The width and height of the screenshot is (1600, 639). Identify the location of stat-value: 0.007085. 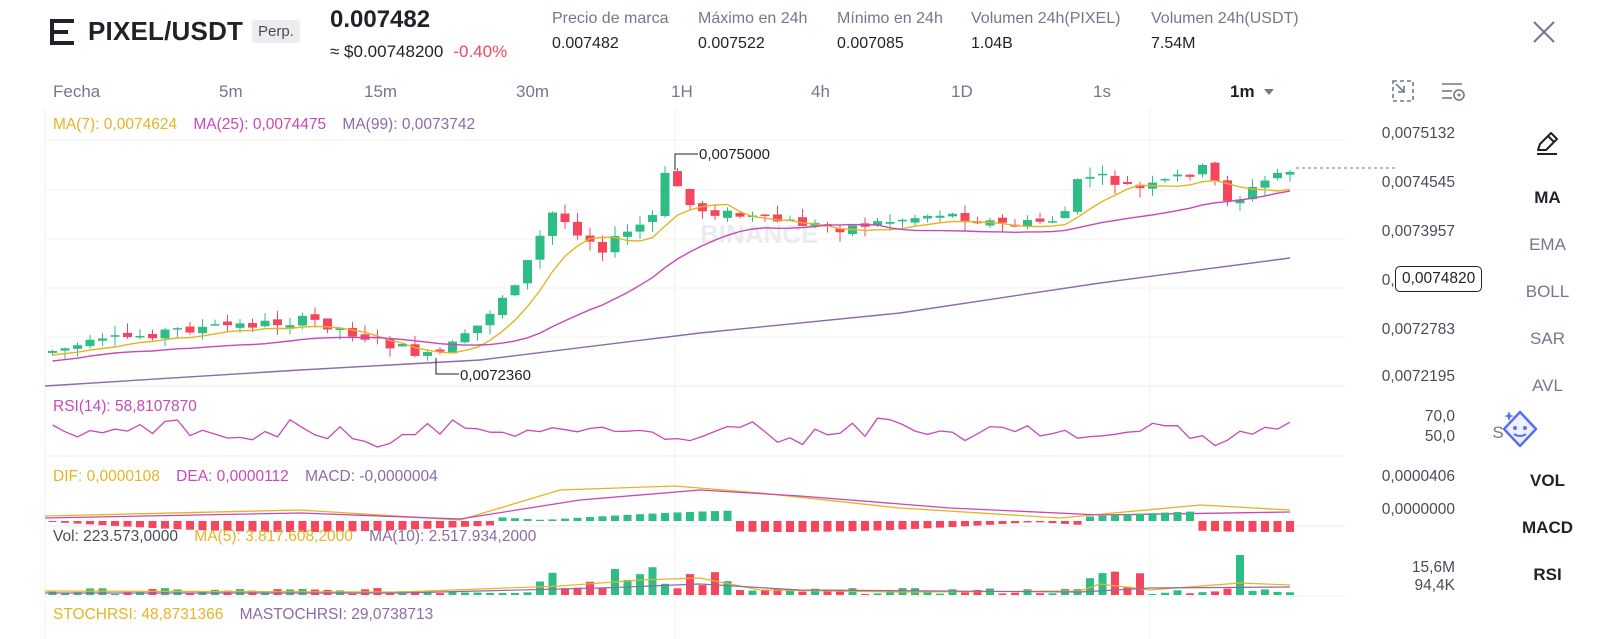
(870, 43).